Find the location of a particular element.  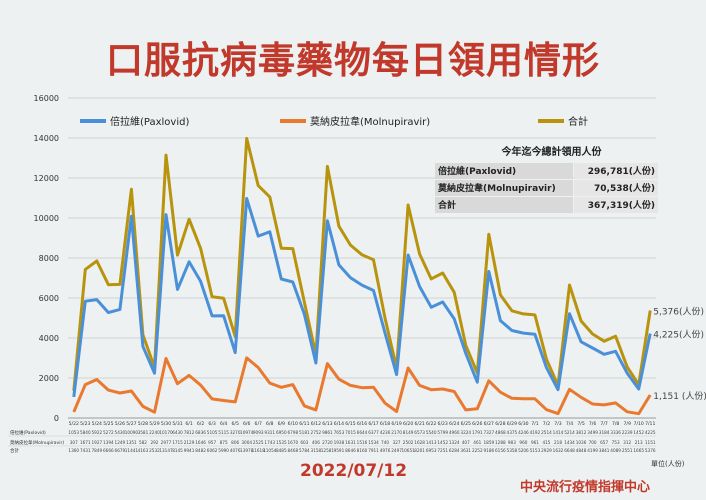

table-cell: 806 is located at coordinates (235, 442).